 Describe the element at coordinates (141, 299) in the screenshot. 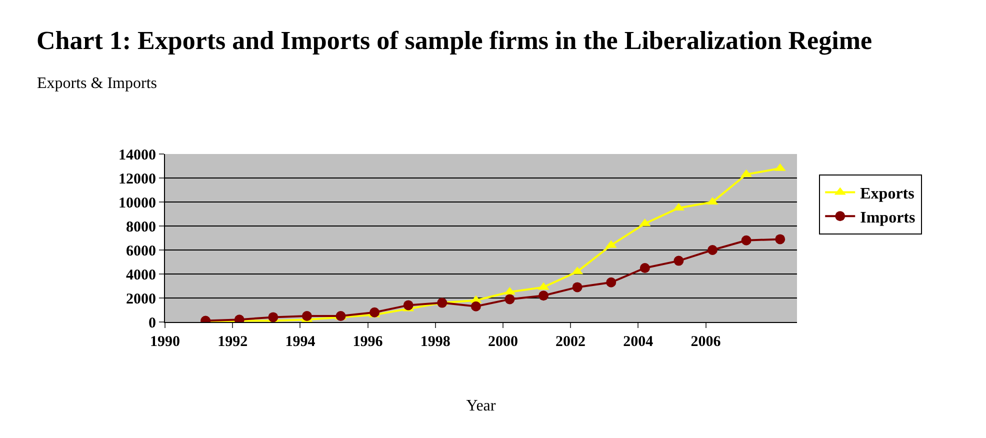

I see `y-tick-label: 2000` at that location.